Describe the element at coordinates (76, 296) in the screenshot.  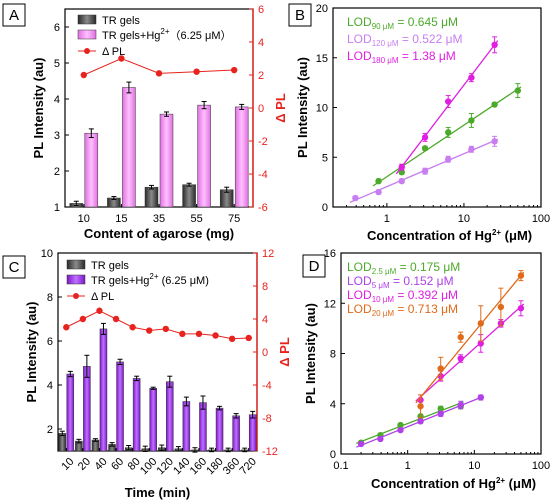
I see `legend-swatch-delta-point` at that location.